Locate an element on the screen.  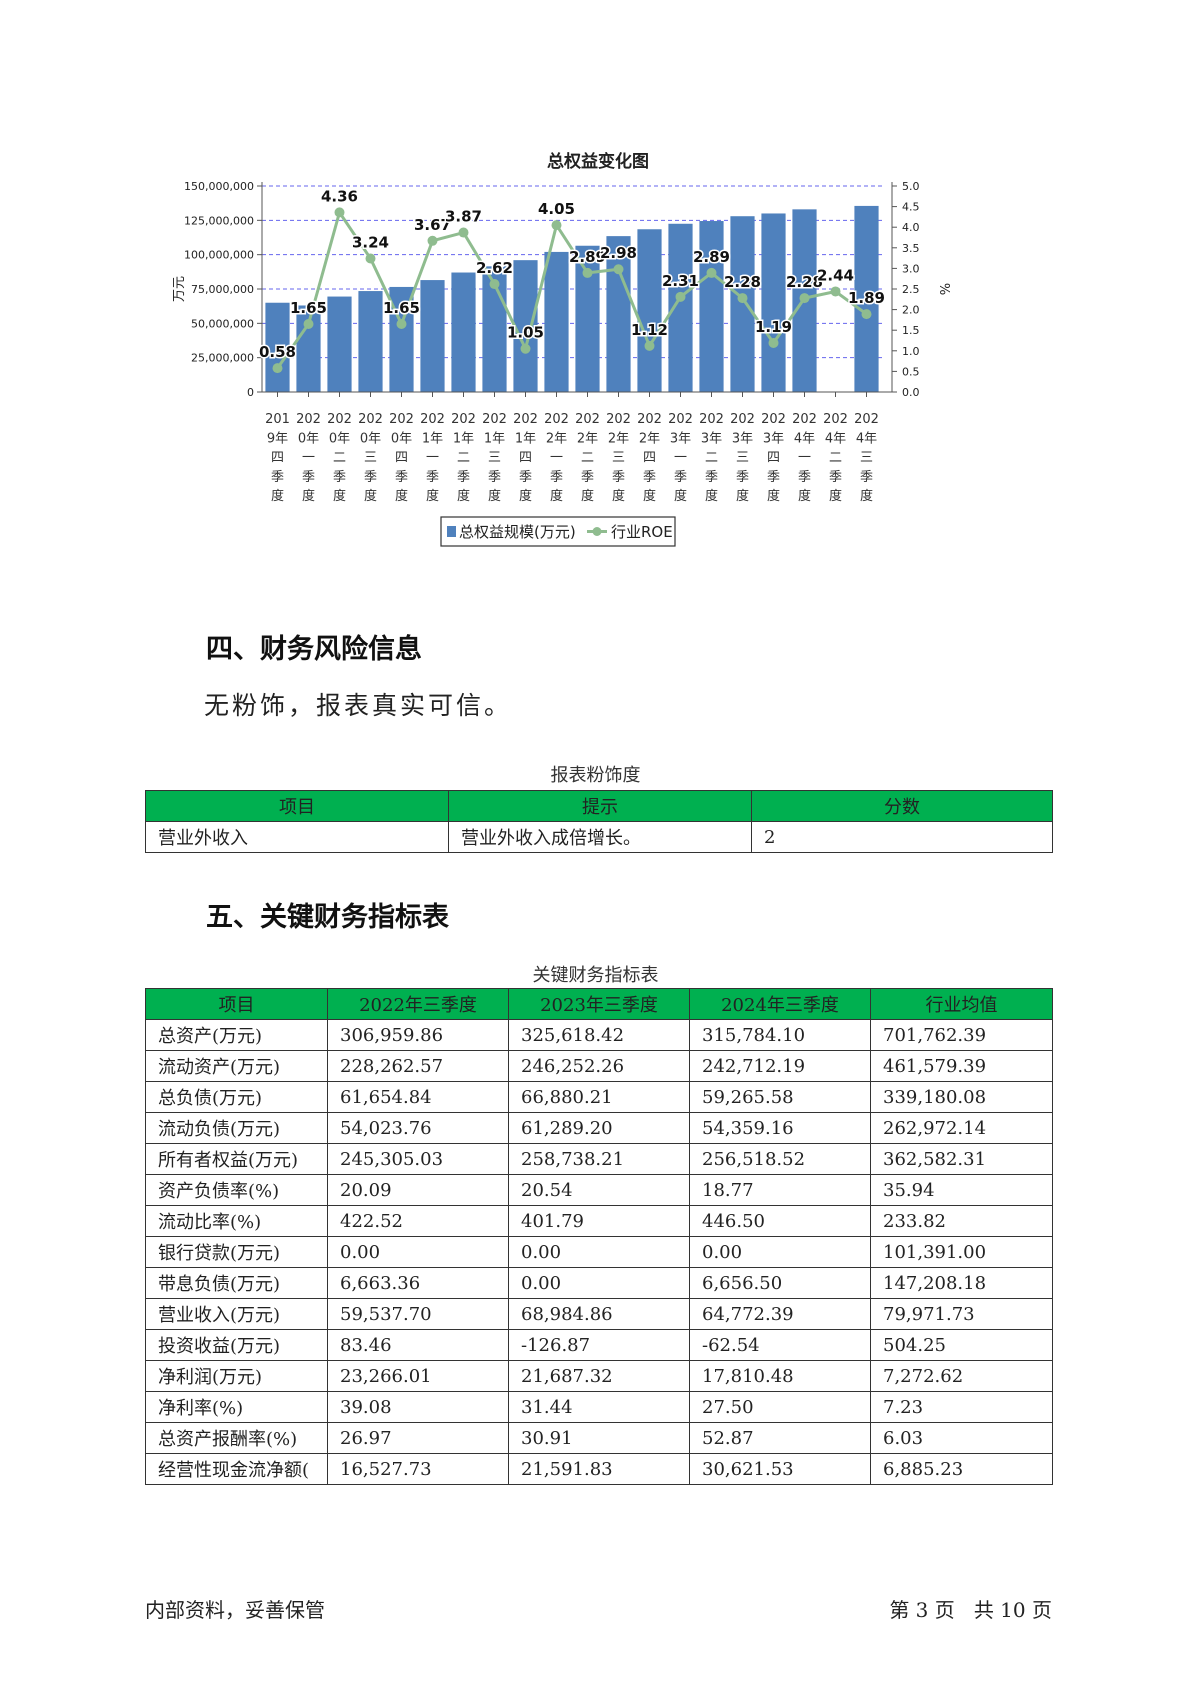
x-tick-label: 三 is located at coordinates (494, 458).